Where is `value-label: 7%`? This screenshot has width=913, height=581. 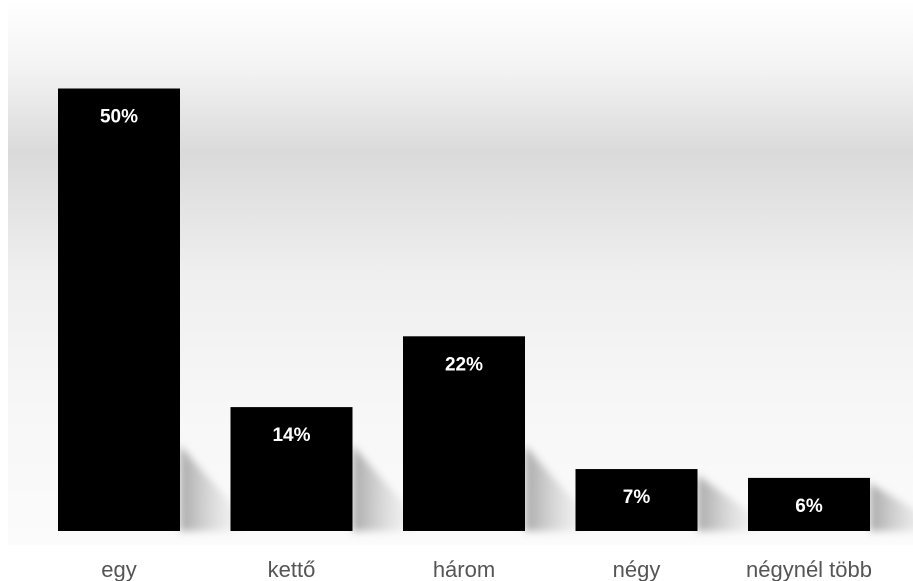 value-label: 7% is located at coordinates (637, 497).